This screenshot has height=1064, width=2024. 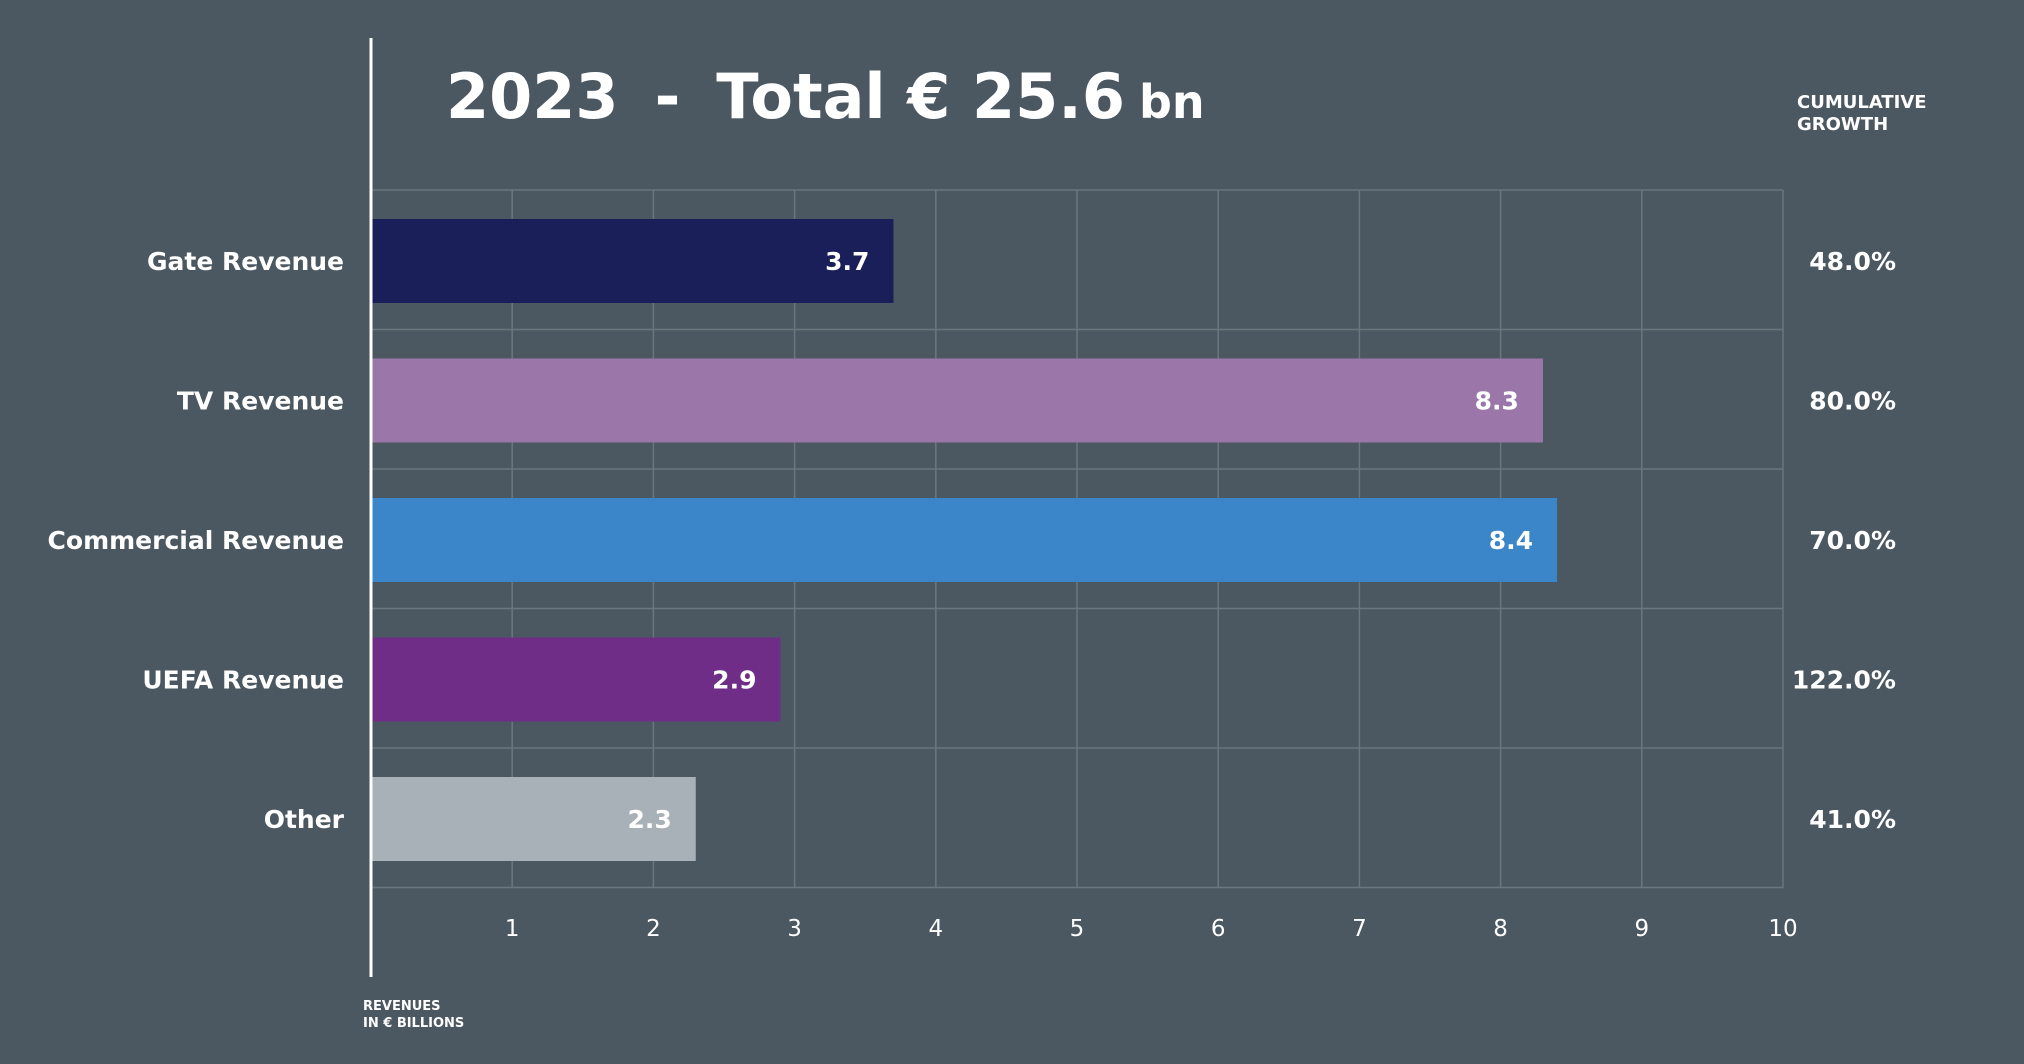 What do you see at coordinates (576, 679) in the screenshot?
I see `bar-uefa-revenue` at bounding box center [576, 679].